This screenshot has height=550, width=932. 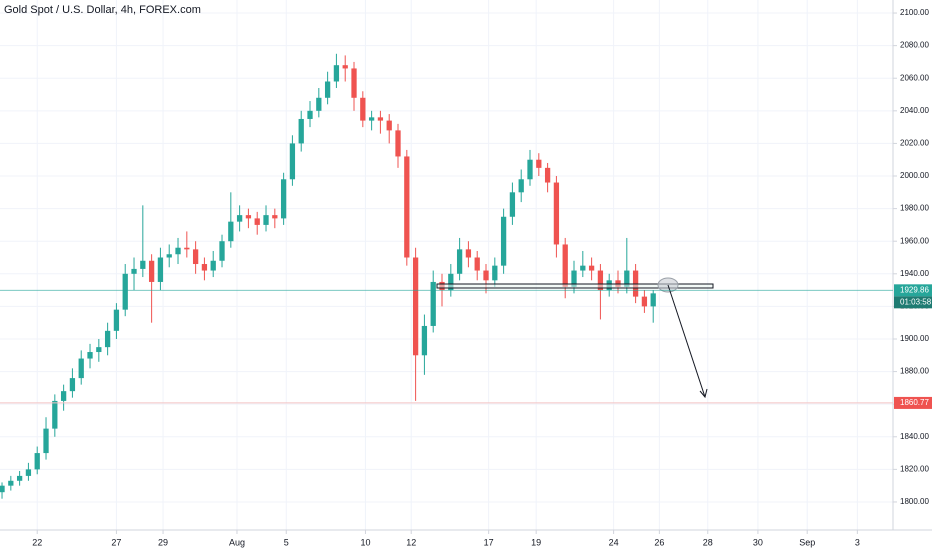 What do you see at coordinates (914, 240) in the screenshot?
I see `y-tick-label: 1960.00` at bounding box center [914, 240].